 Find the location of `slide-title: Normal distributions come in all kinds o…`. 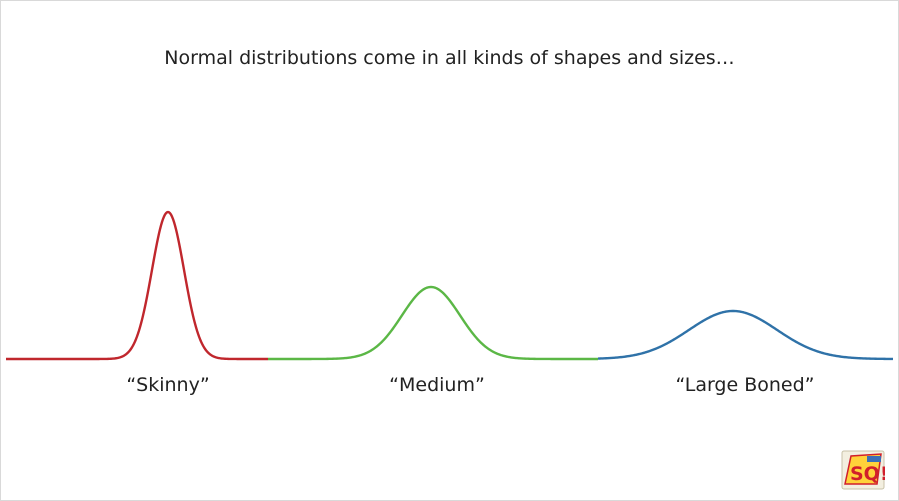

slide-title: Normal distributions come in all kinds o… is located at coordinates (449, 58).